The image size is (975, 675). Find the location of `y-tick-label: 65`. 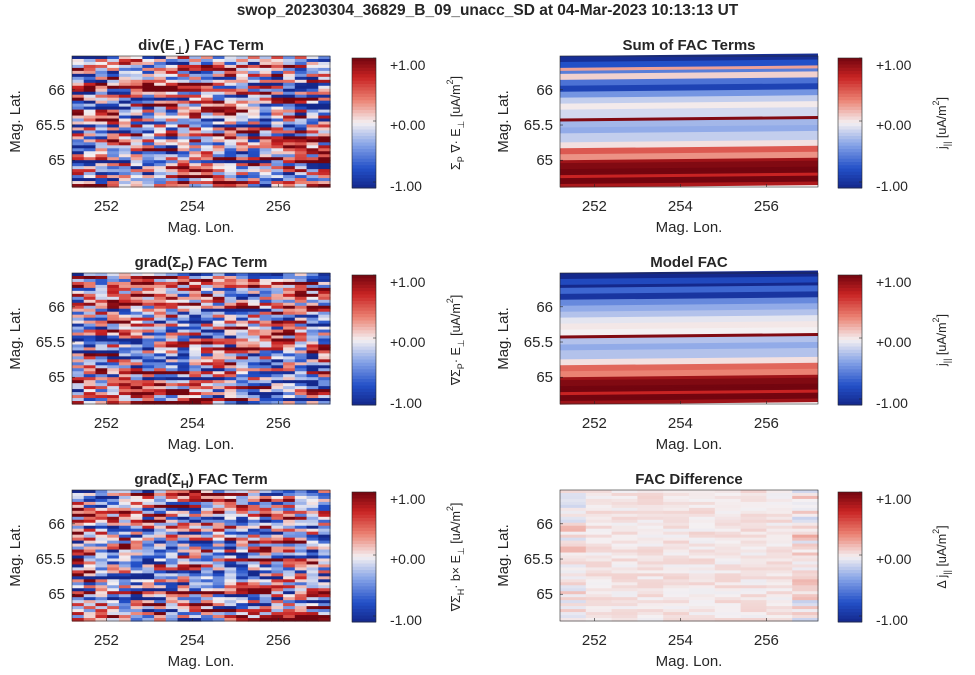

y-tick-label: 65 is located at coordinates (544, 377).